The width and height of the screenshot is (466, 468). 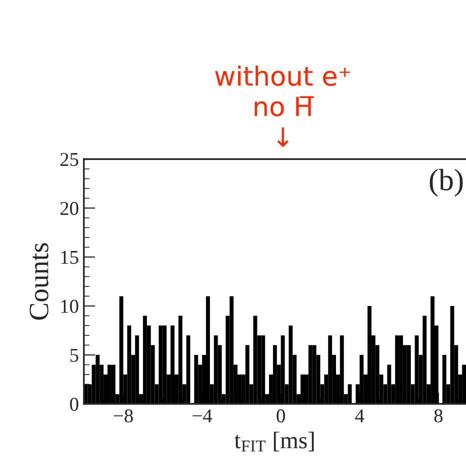 What do you see at coordinates (274, 442) in the screenshot?
I see `x-axis-title: t$_{FIT}$ [ms]` at bounding box center [274, 442].